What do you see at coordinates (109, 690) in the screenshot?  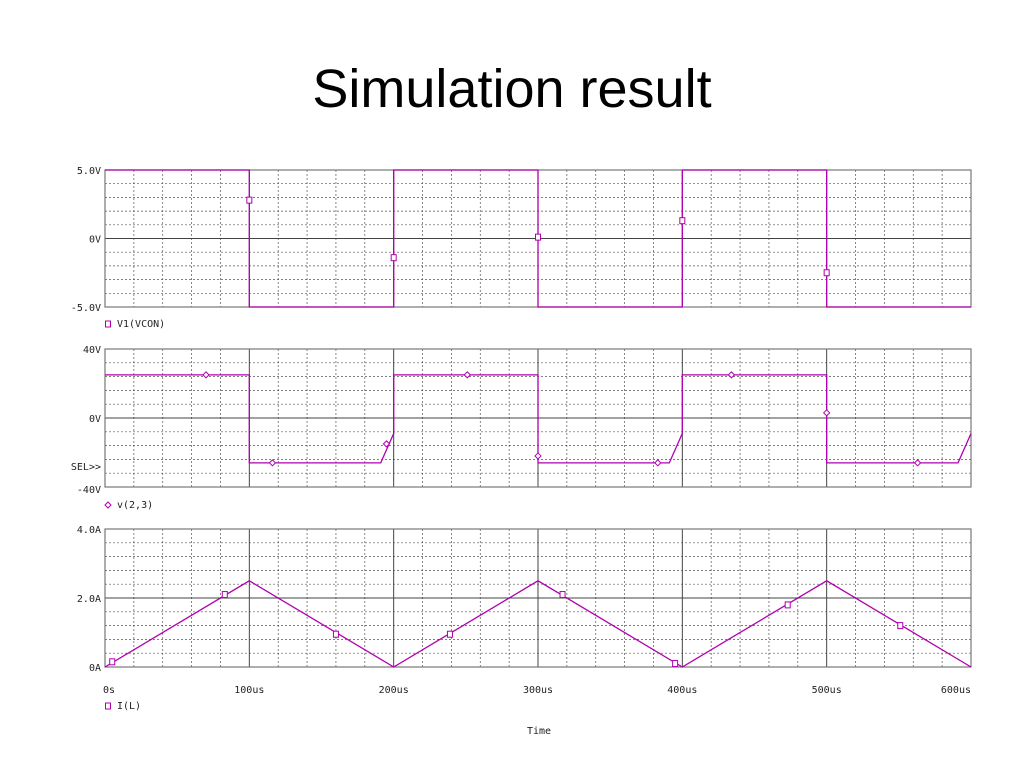 I see `x-tick-label: 0s` at bounding box center [109, 690].